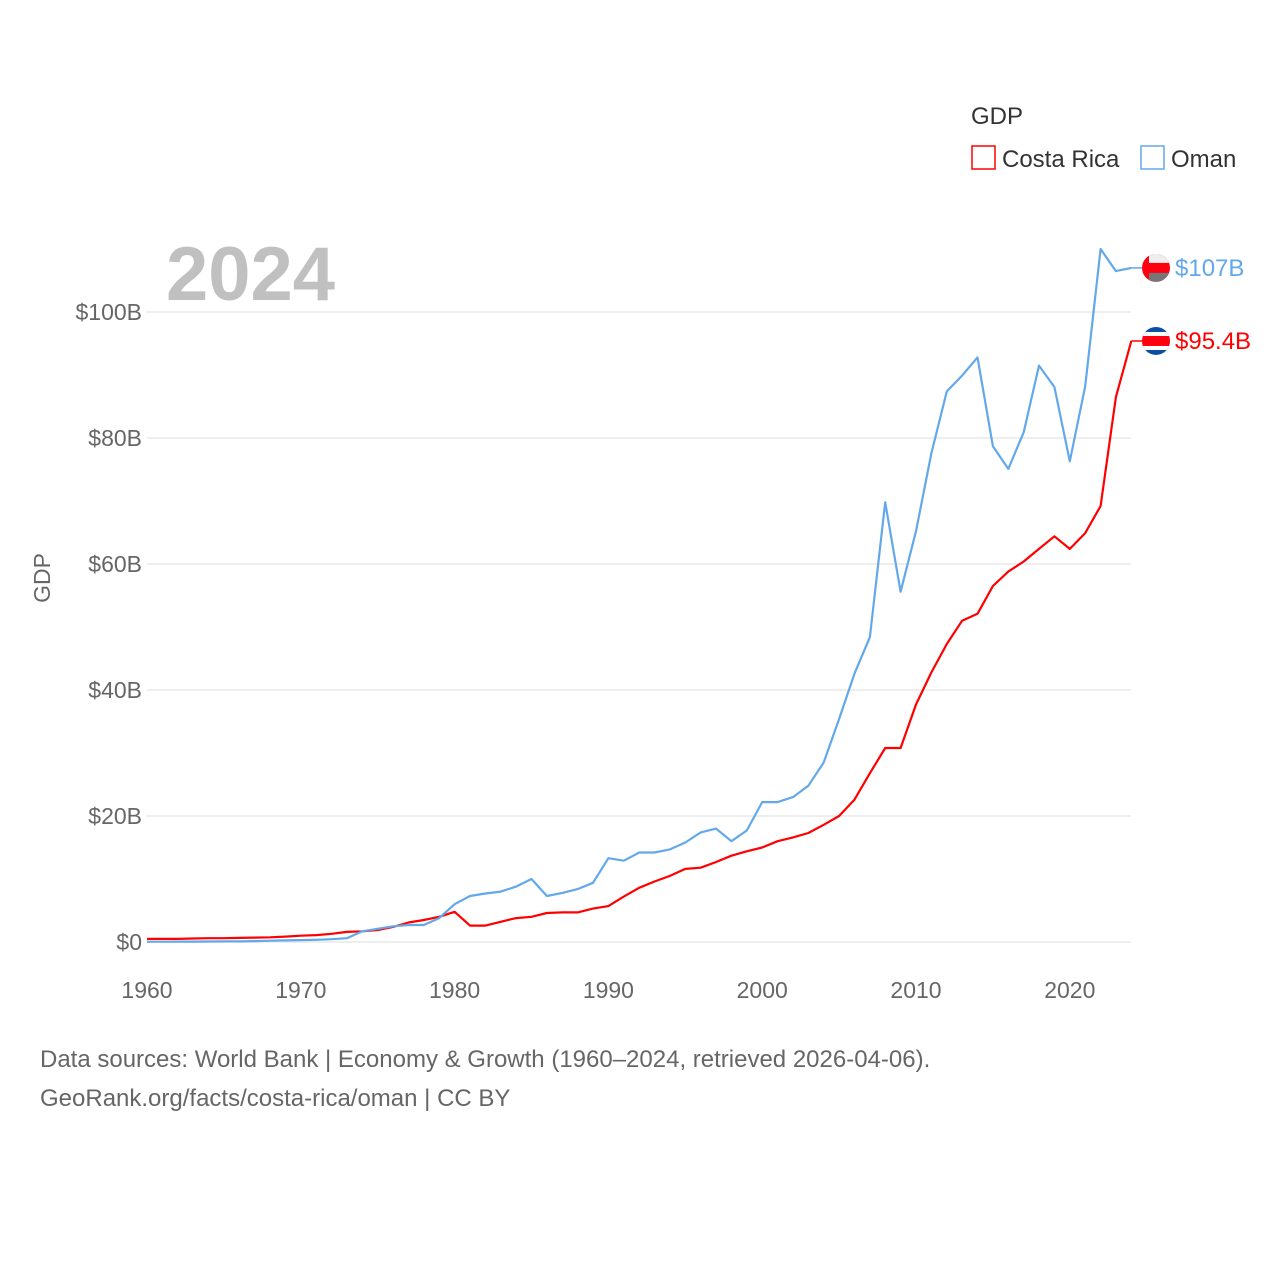 This screenshot has width=1280, height=1280. Describe the element at coordinates (997, 116) in the screenshot. I see `legend-title: GDP` at that location.